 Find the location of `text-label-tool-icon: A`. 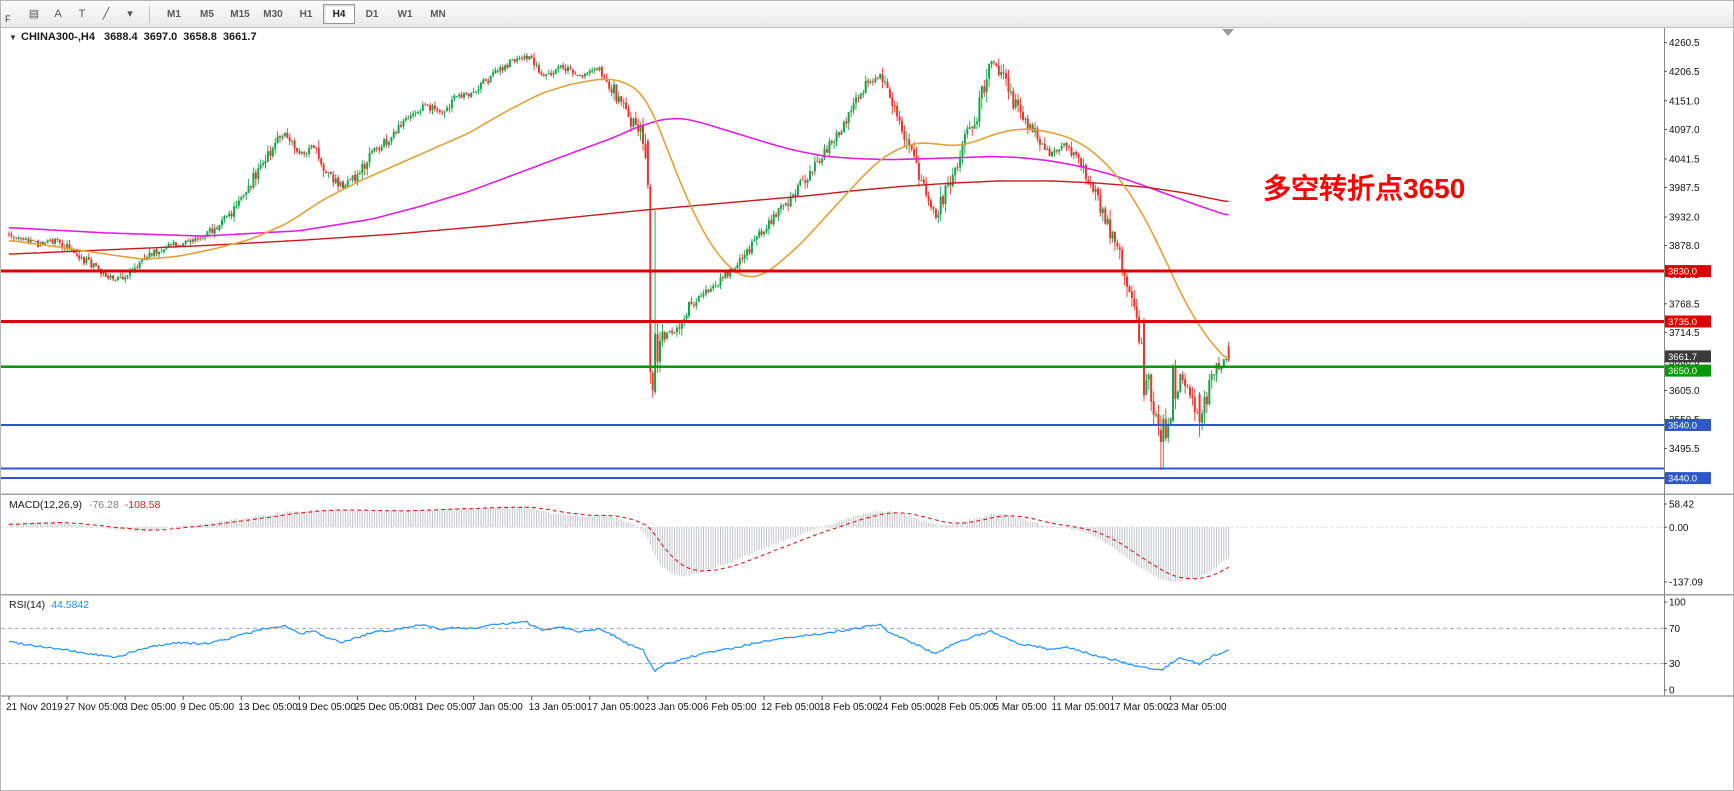

text-label-tool-icon: A is located at coordinates (58, 13).